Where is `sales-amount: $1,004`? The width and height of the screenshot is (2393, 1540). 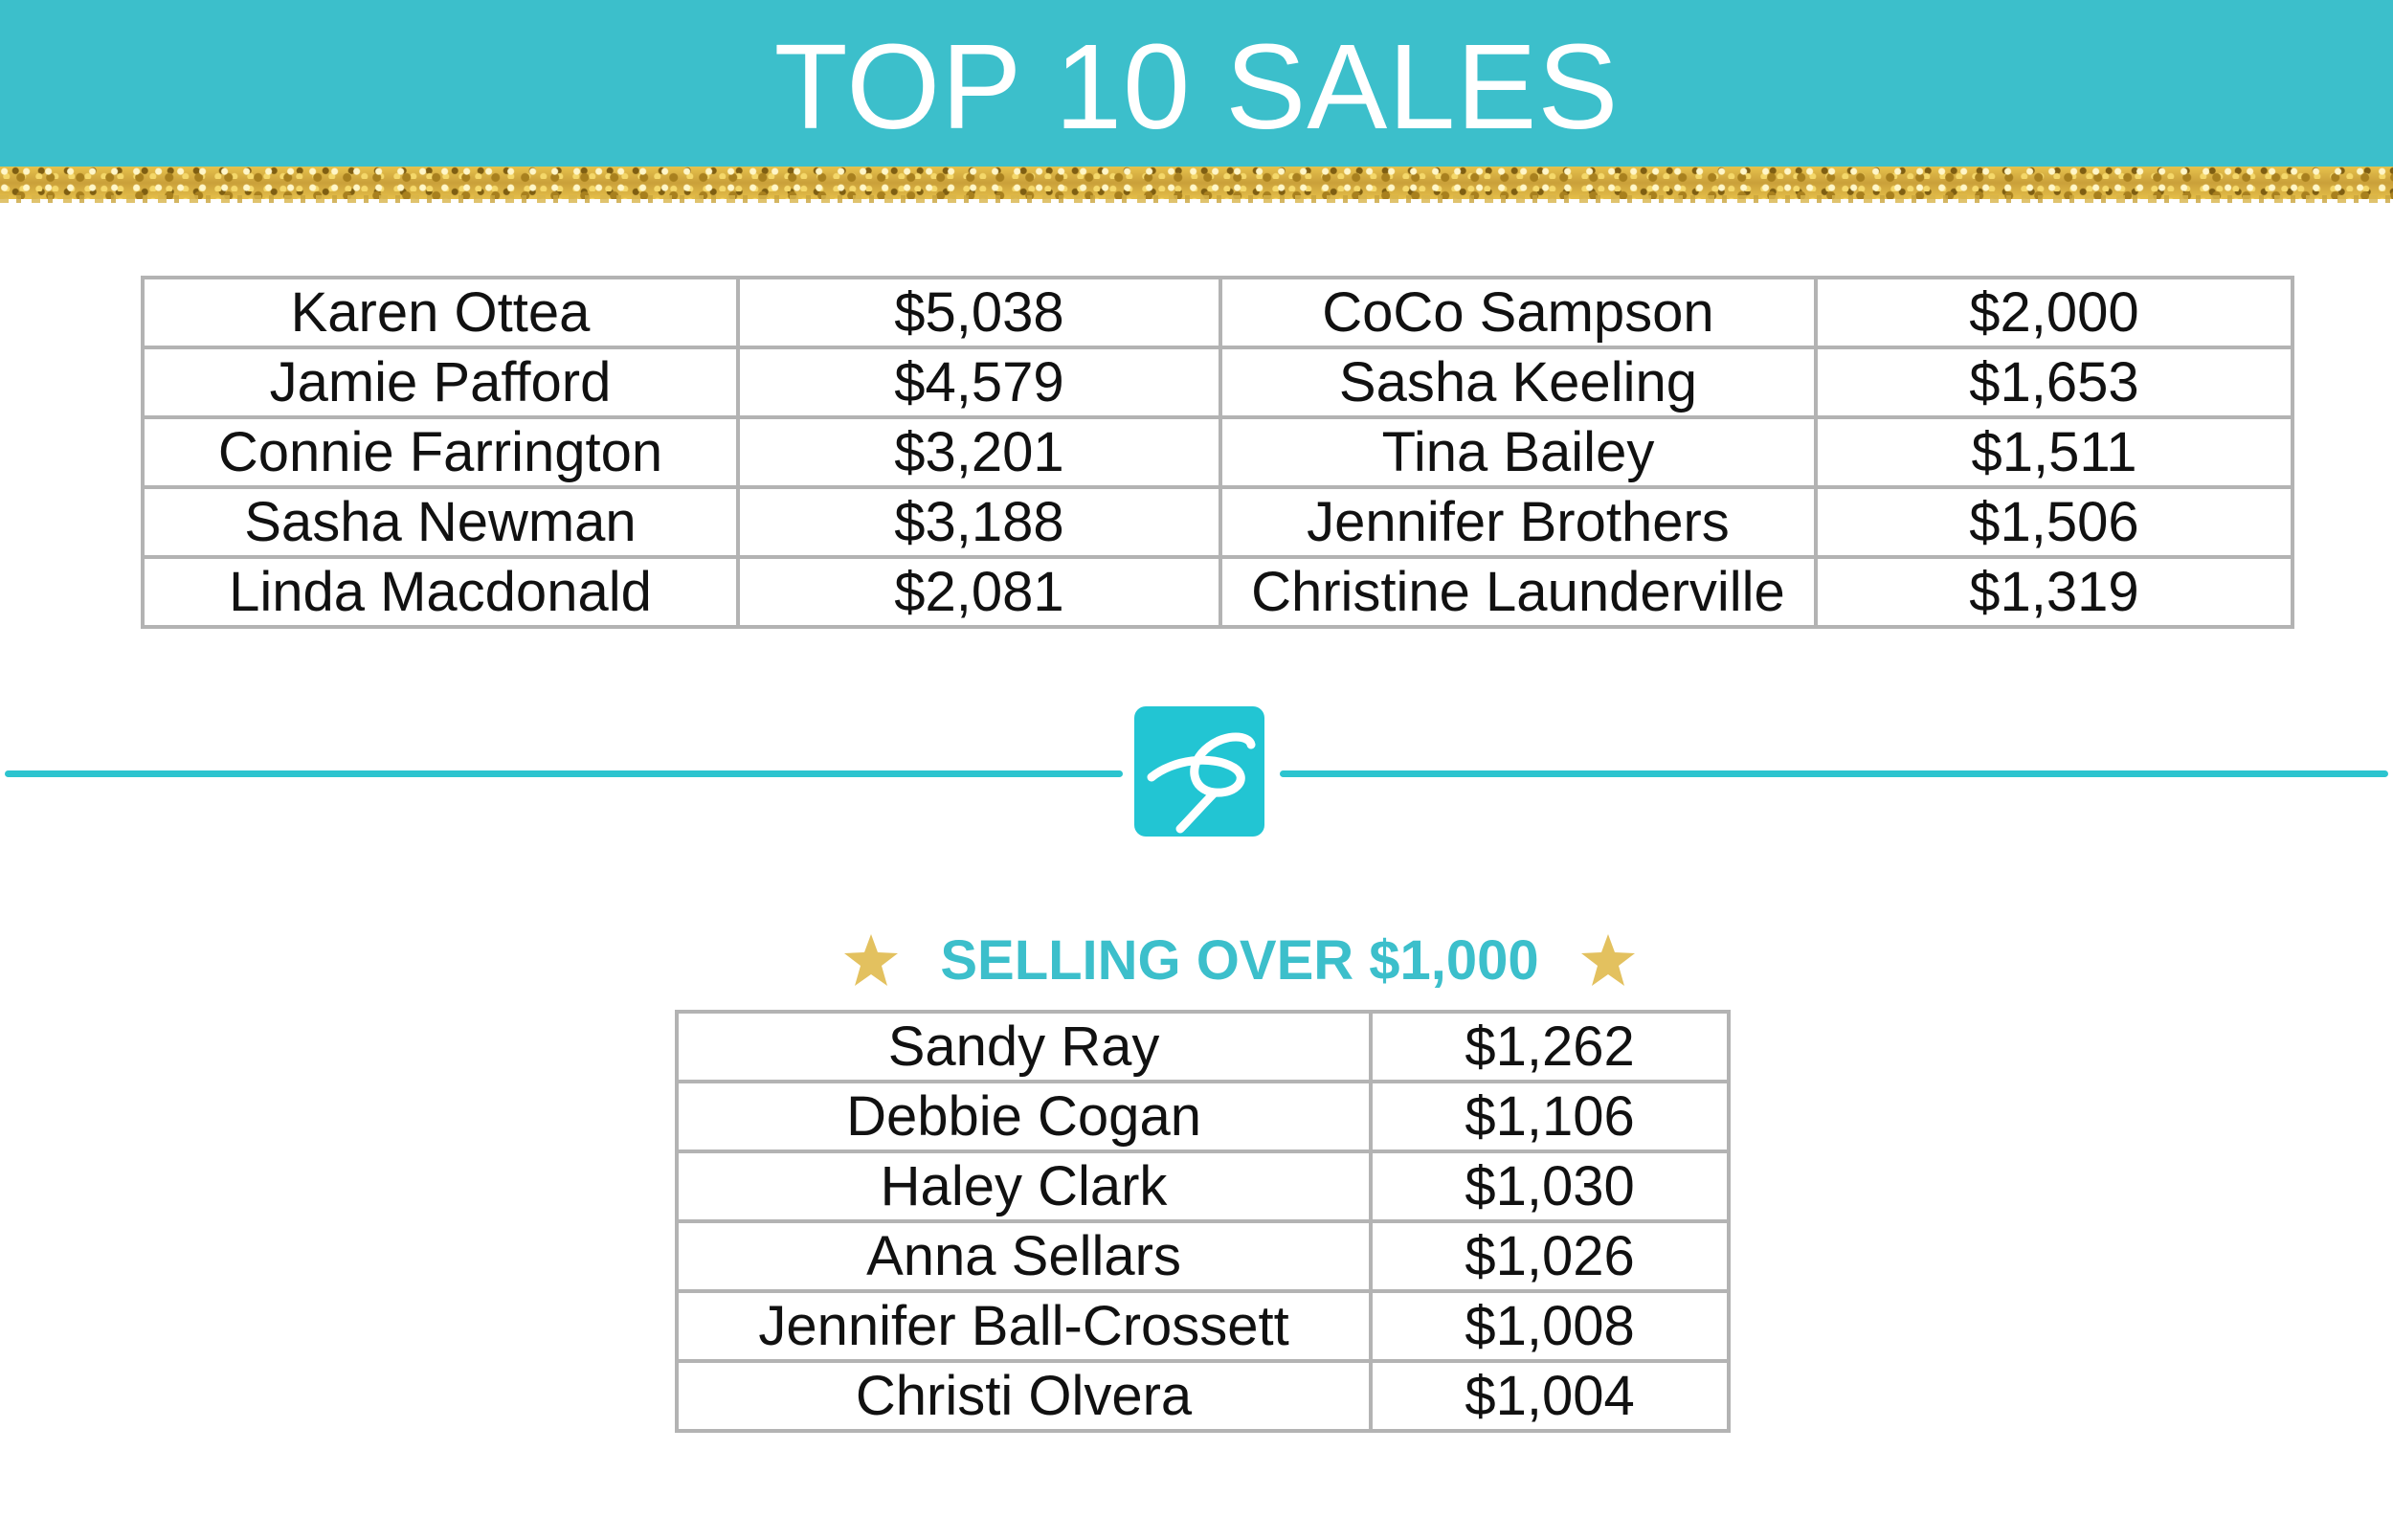
sales-amount: $1,004 is located at coordinates (1550, 1396).